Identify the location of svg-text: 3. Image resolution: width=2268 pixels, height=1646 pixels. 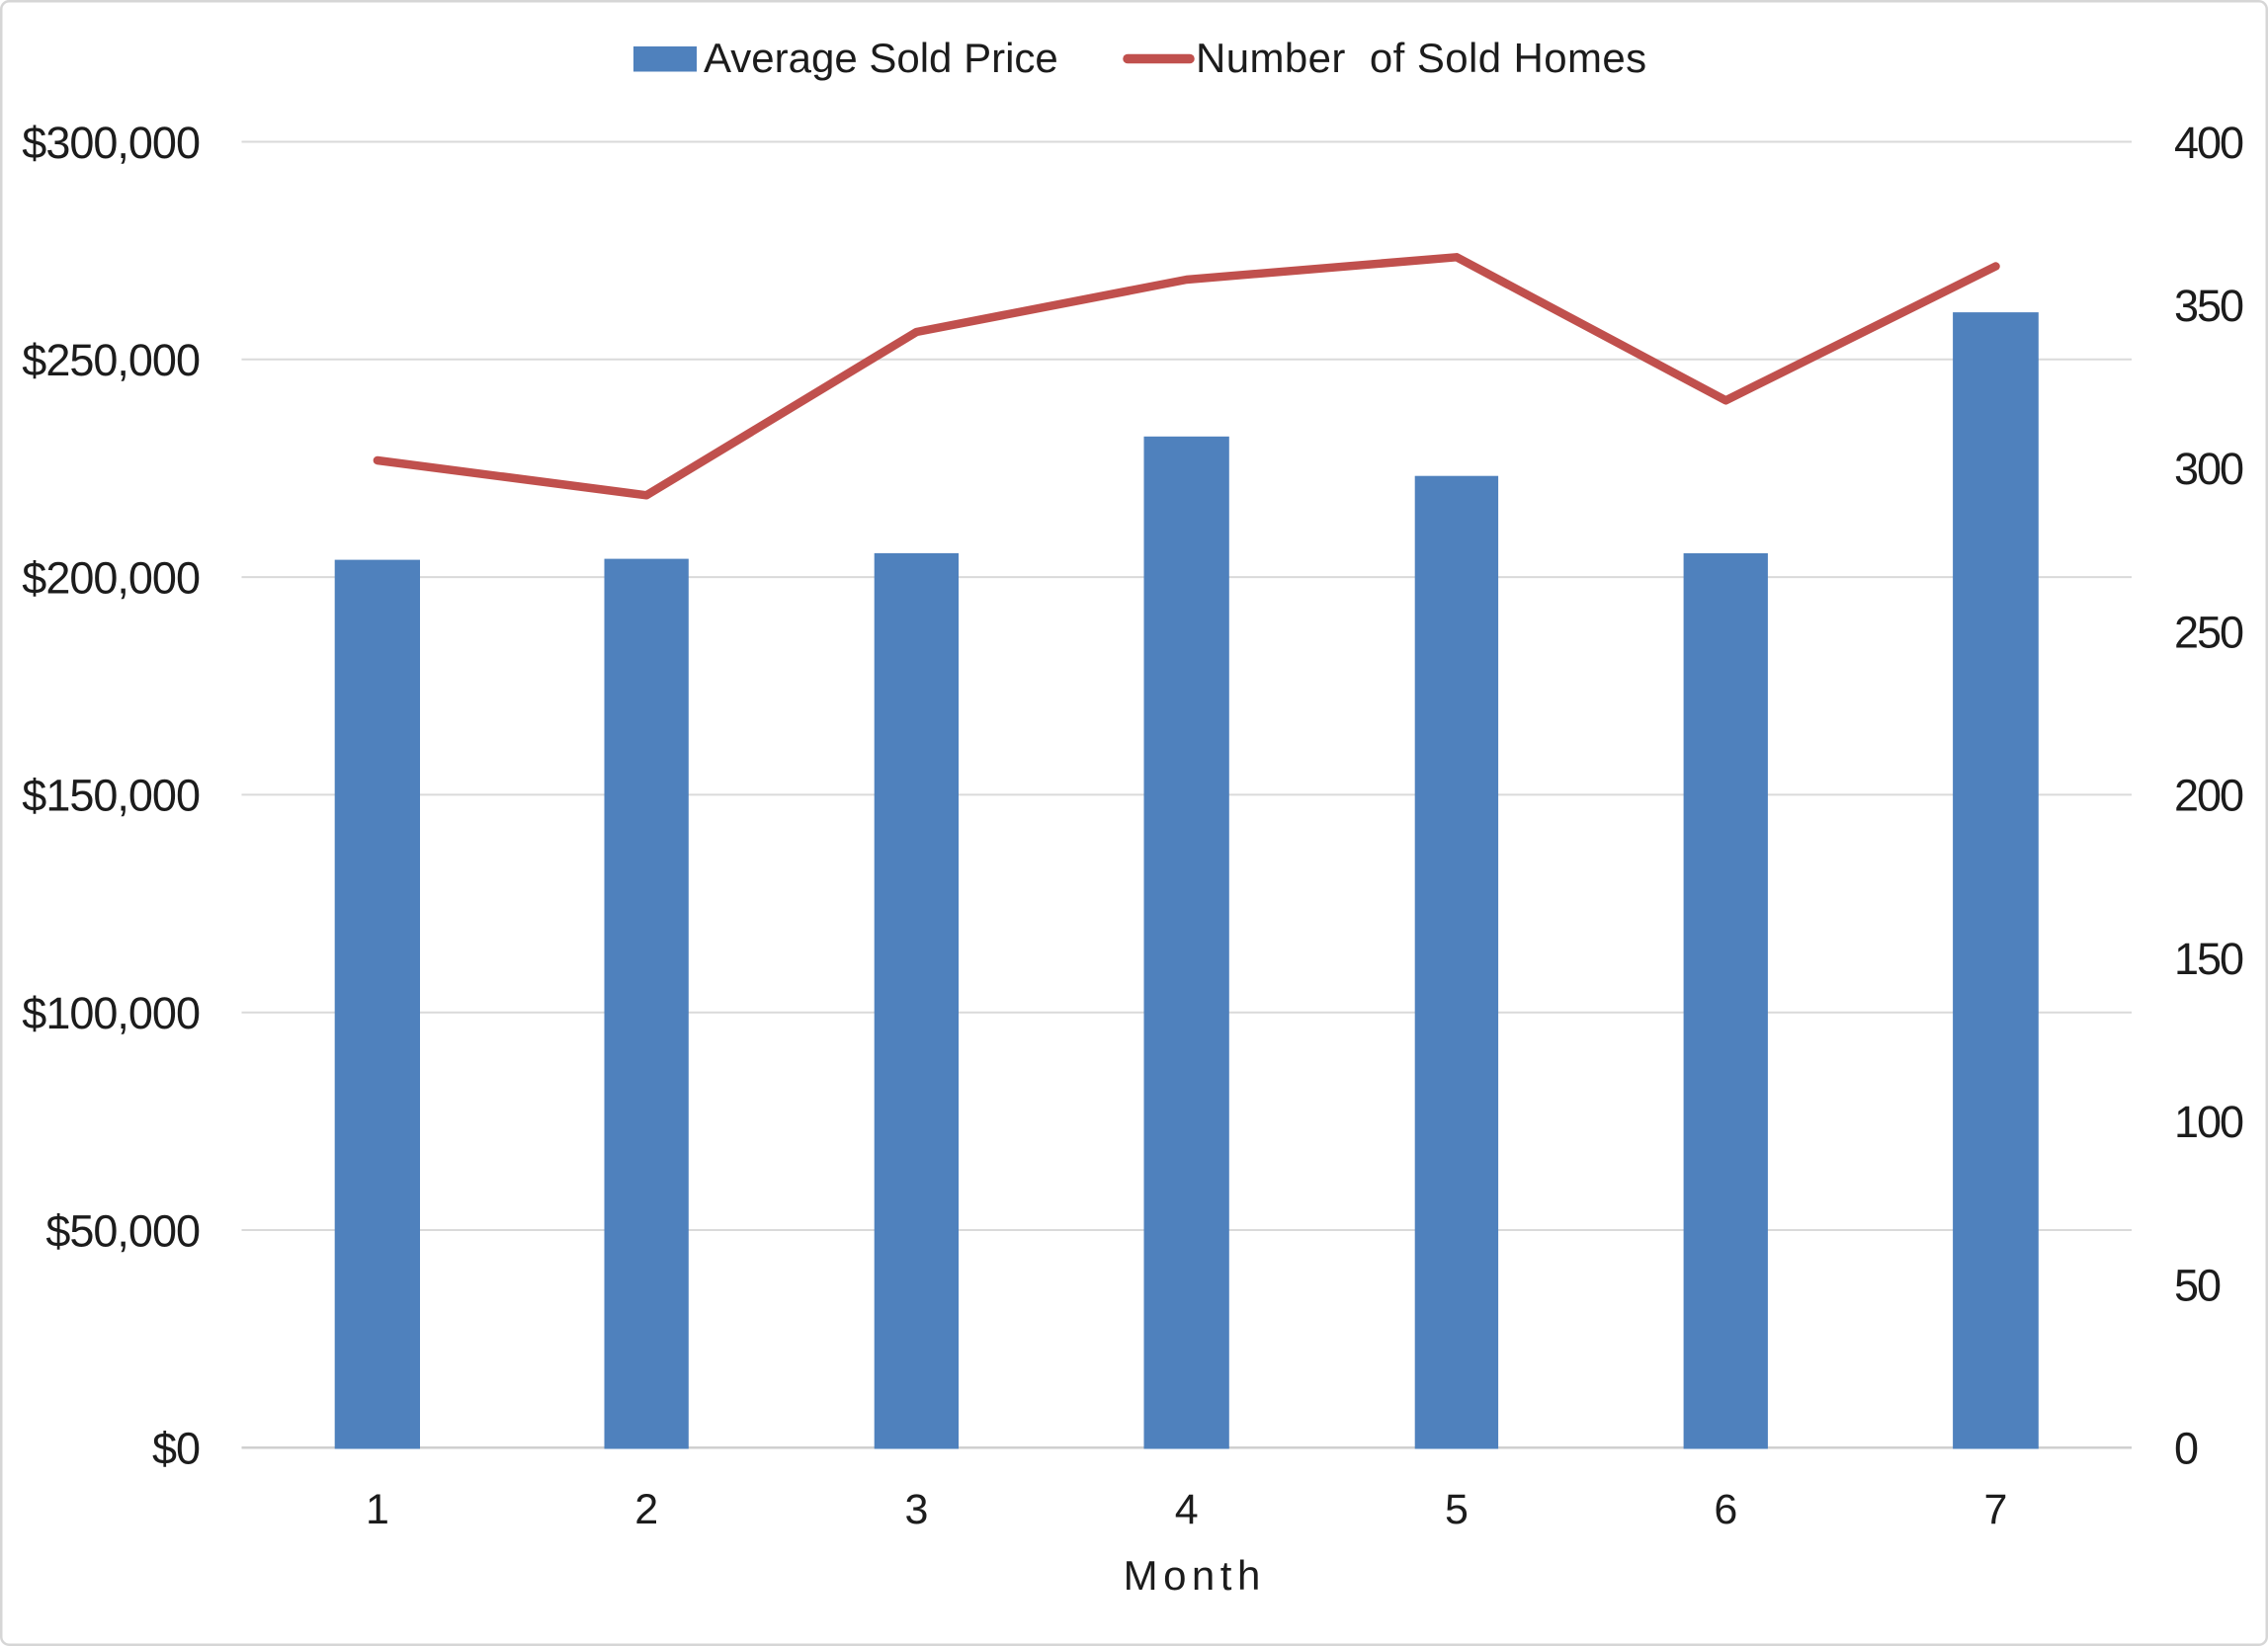
(916, 1509).